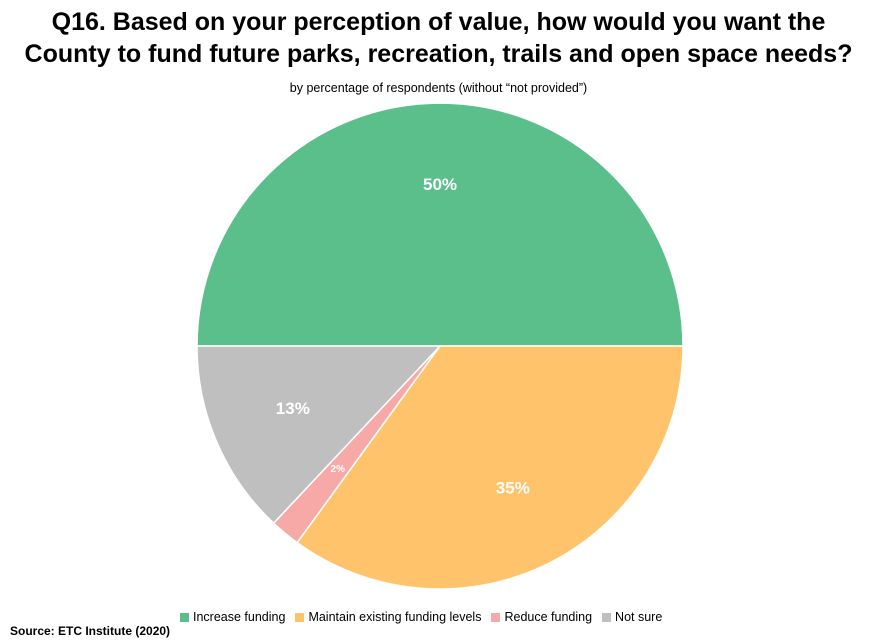  I want to click on data-label-not-sure: 13%, so click(293, 408).